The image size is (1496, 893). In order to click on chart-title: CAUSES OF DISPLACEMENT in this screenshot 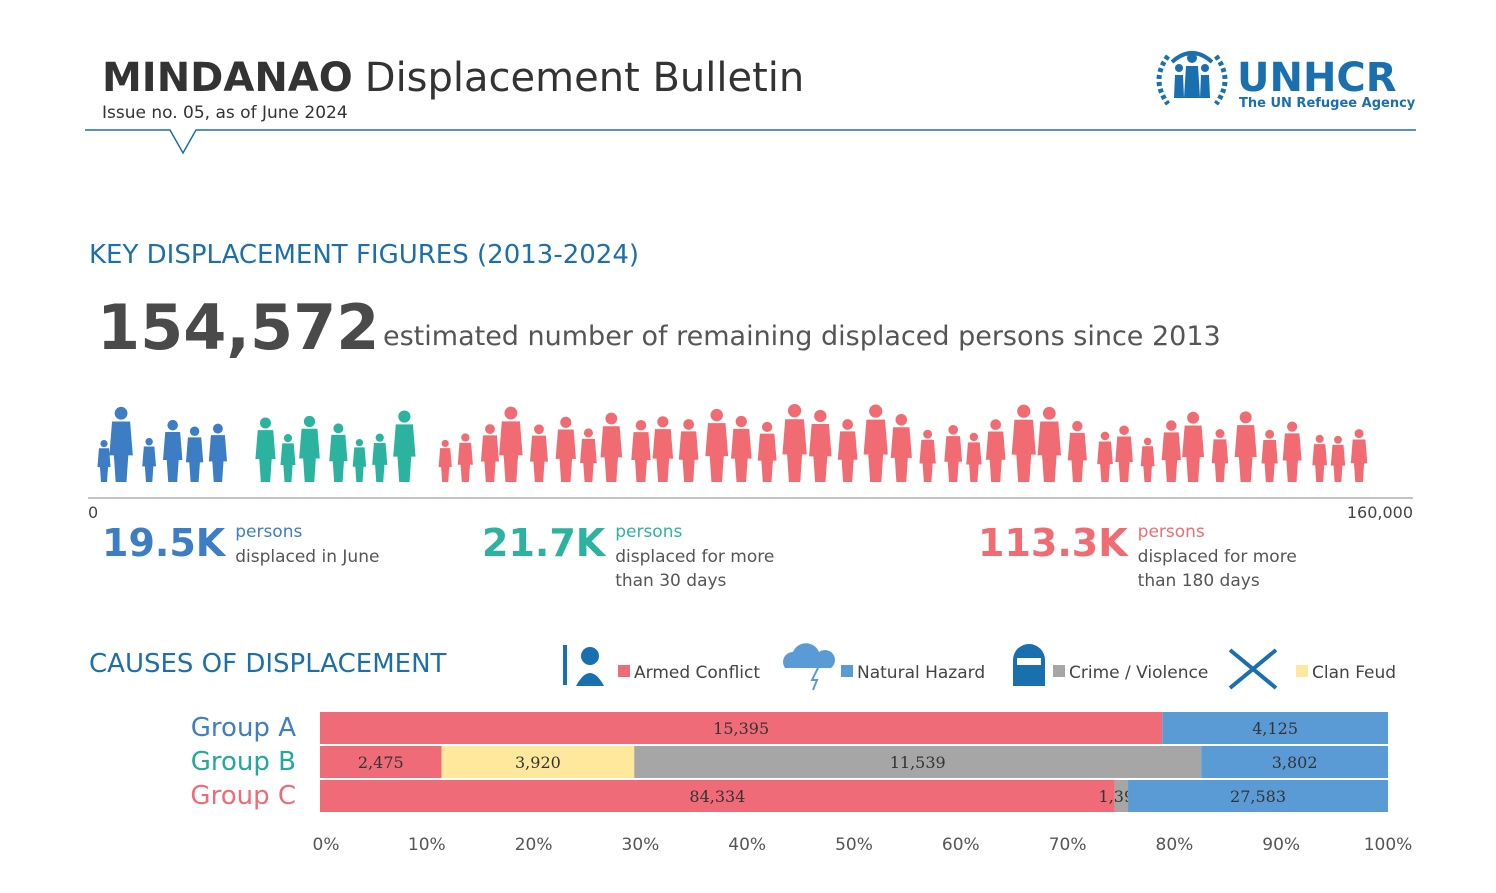, I will do `click(268, 664)`.